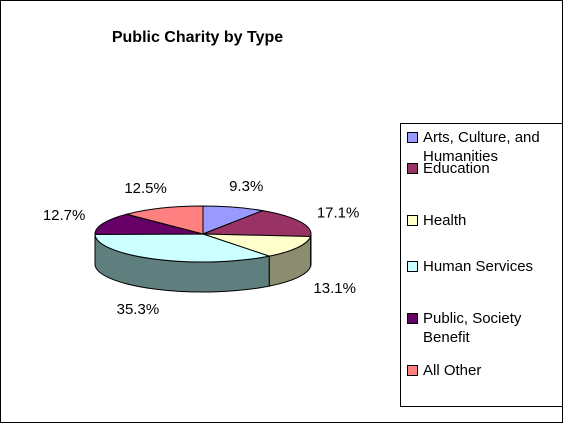 The height and width of the screenshot is (423, 563). Describe the element at coordinates (478, 266) in the screenshot. I see `legend-label-3: Human Services` at that location.